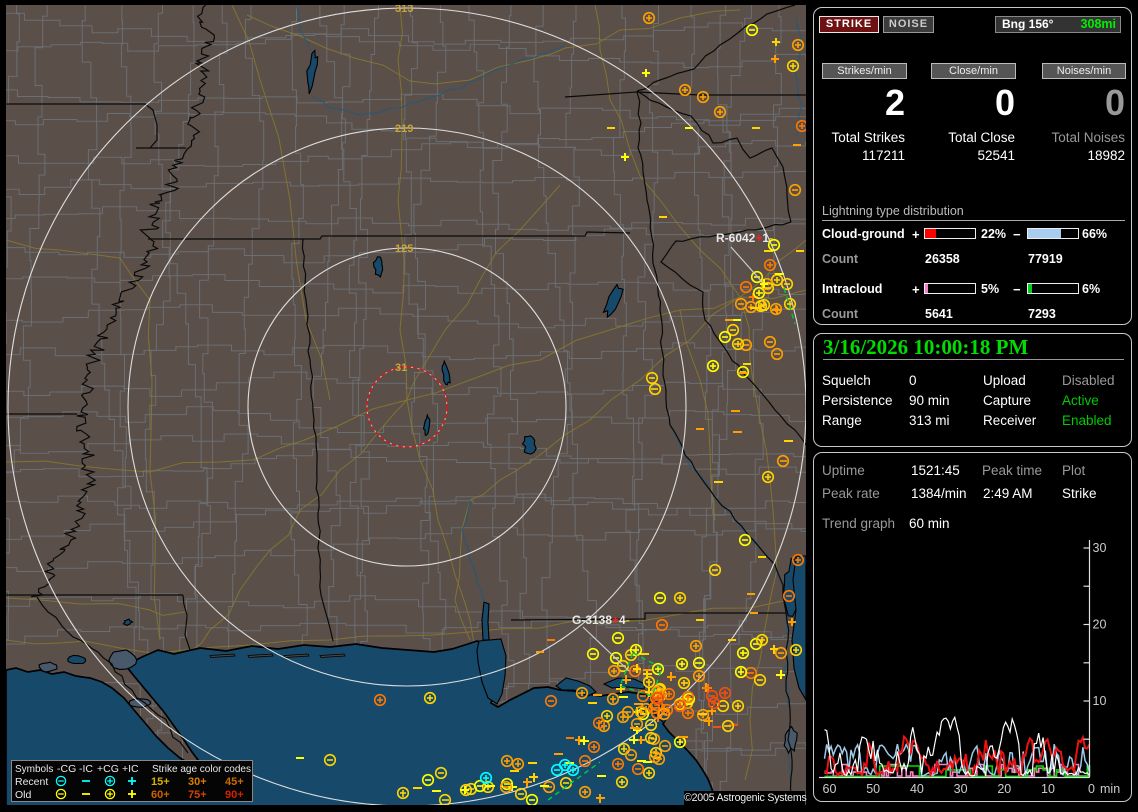 Image resolution: width=1138 pixels, height=812 pixels. What do you see at coordinates (404, 10) in the screenshot?
I see `svg-text: 313` at bounding box center [404, 10].